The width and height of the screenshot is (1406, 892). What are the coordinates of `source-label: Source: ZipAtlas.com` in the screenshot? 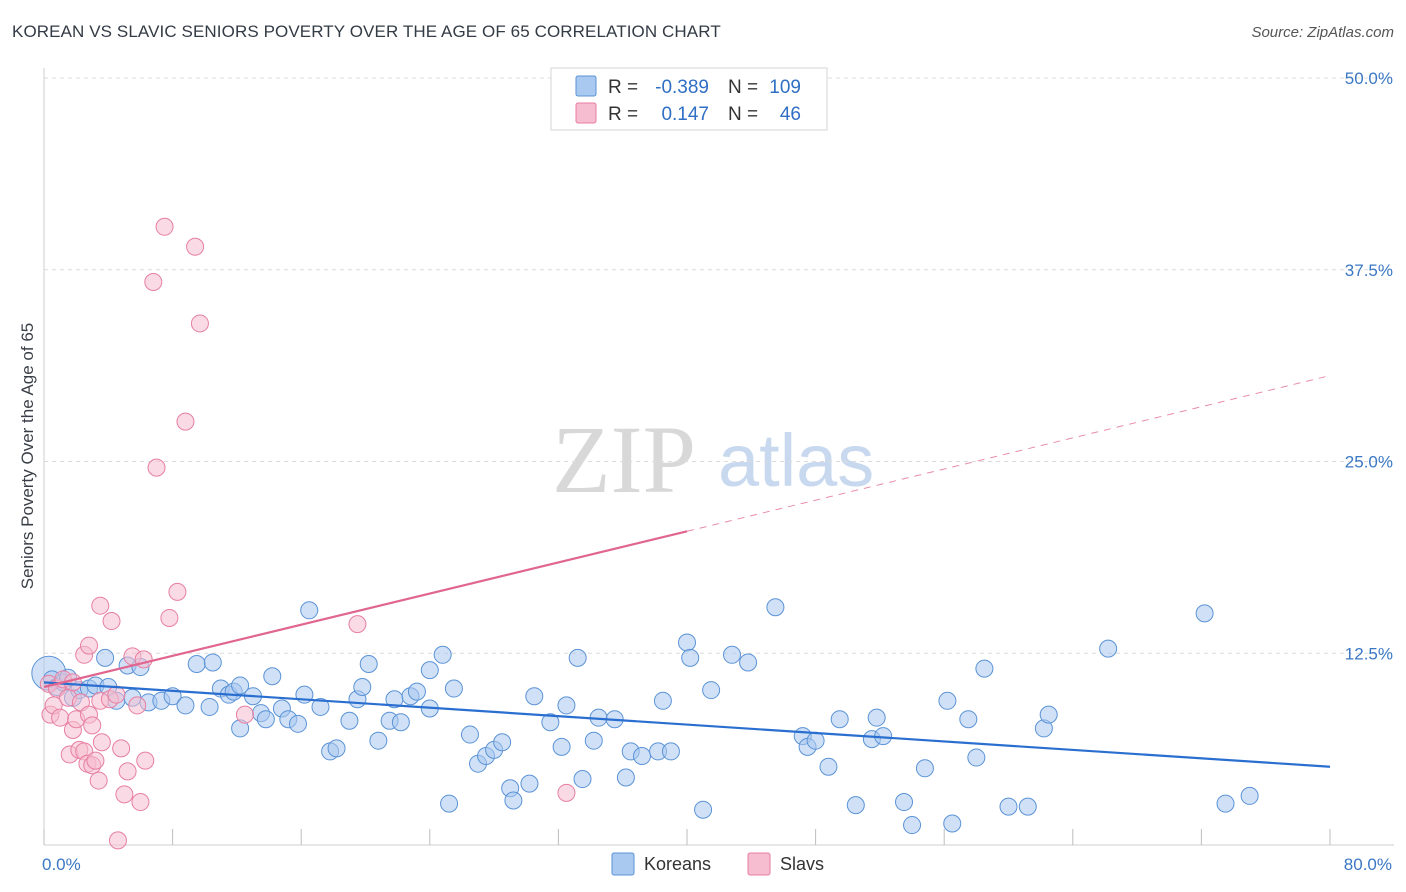 It's located at (1322, 32).